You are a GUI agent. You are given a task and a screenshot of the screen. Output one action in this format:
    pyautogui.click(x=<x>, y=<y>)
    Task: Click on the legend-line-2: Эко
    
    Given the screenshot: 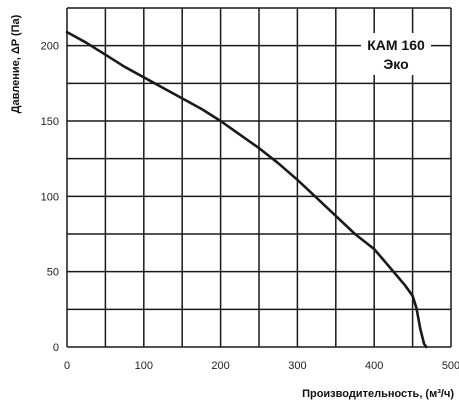 What is the action you would take?
    pyautogui.click(x=395, y=64)
    